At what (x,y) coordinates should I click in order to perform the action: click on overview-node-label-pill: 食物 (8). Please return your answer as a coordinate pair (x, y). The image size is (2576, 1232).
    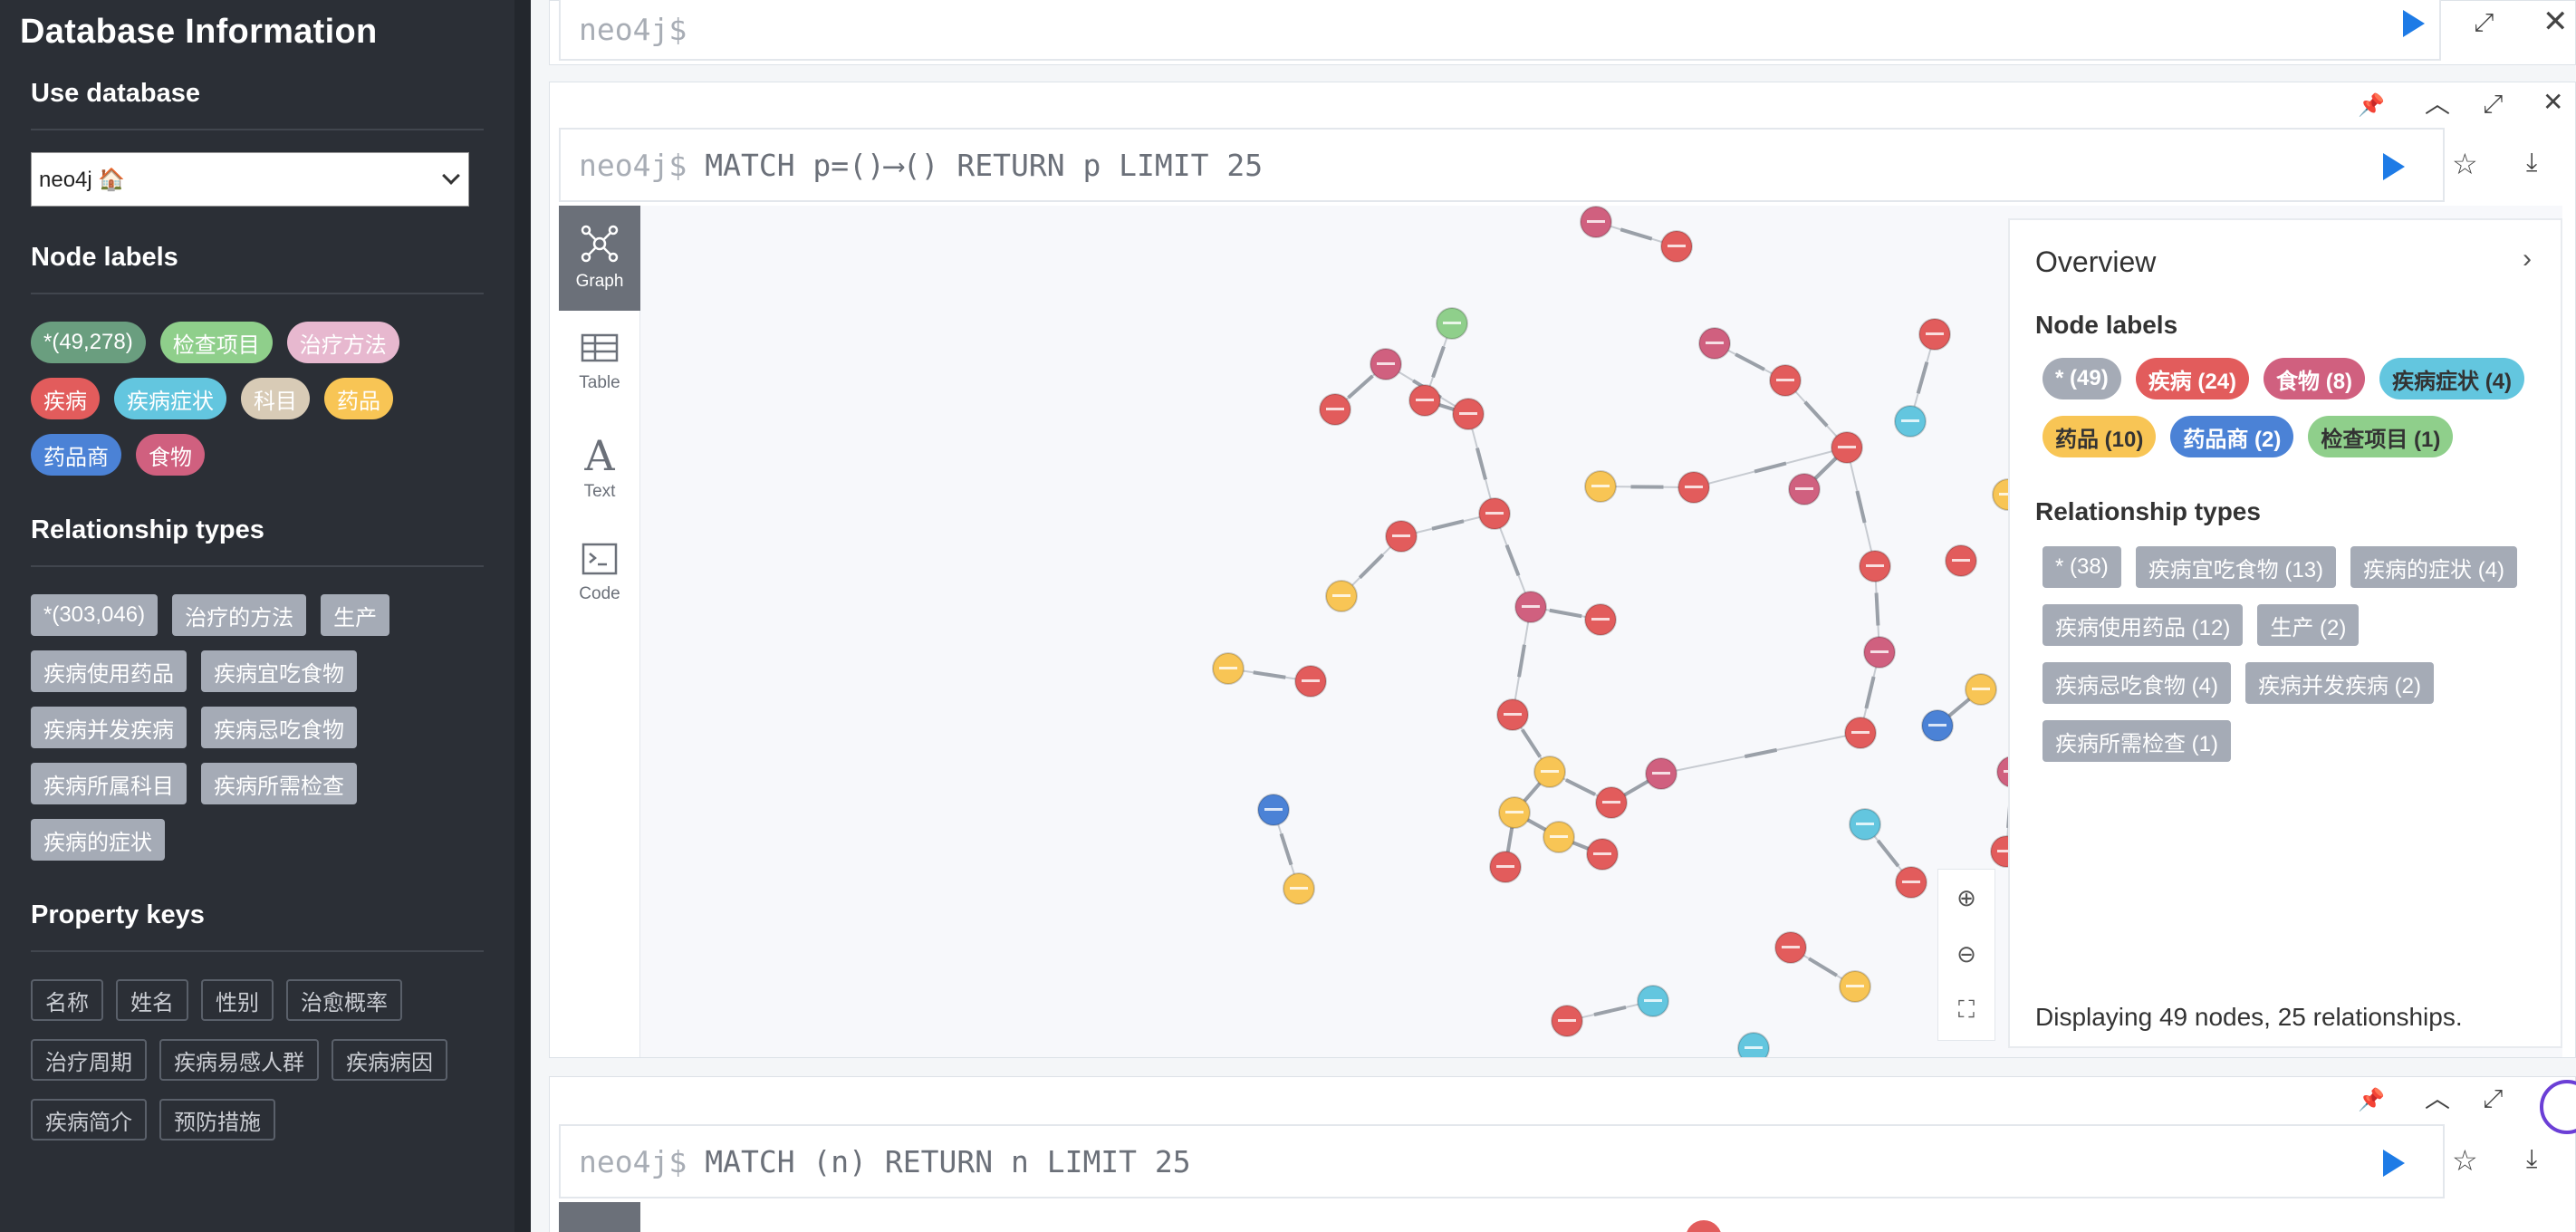
    Looking at the image, I should click on (2315, 378).